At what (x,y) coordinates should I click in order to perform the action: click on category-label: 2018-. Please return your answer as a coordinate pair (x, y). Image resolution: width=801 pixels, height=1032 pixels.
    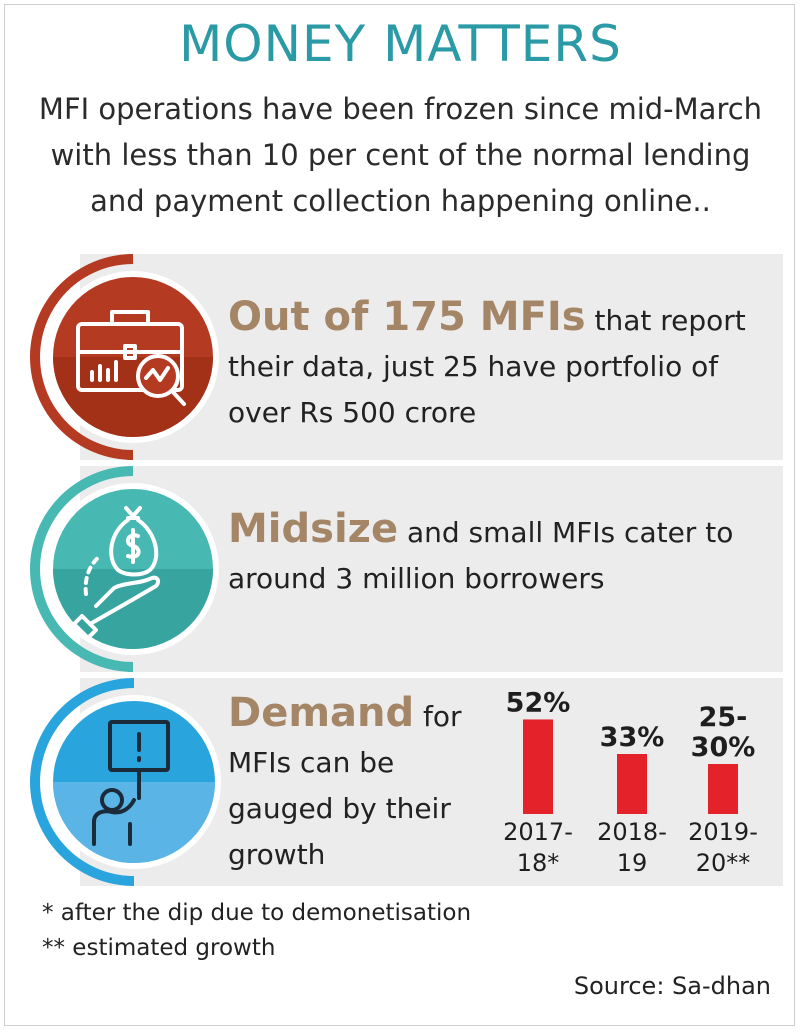
    Looking at the image, I should click on (632, 832).